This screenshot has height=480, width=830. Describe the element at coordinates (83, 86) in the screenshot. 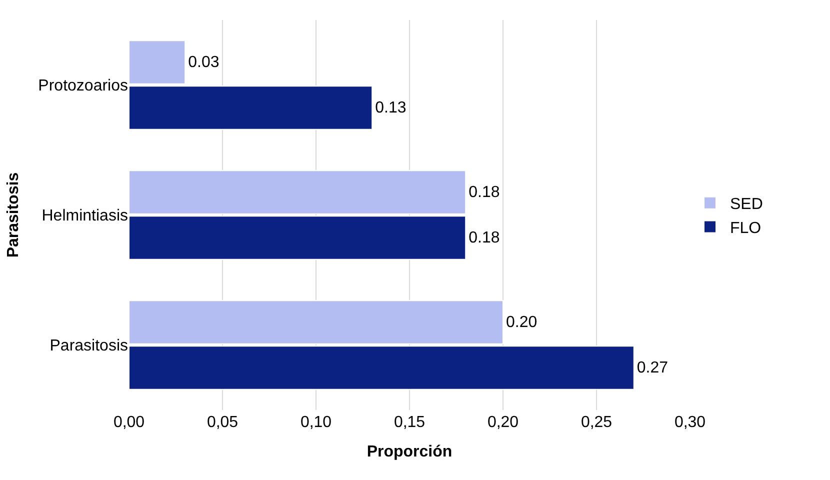

I see `y-tick-label: Protozoarios` at that location.